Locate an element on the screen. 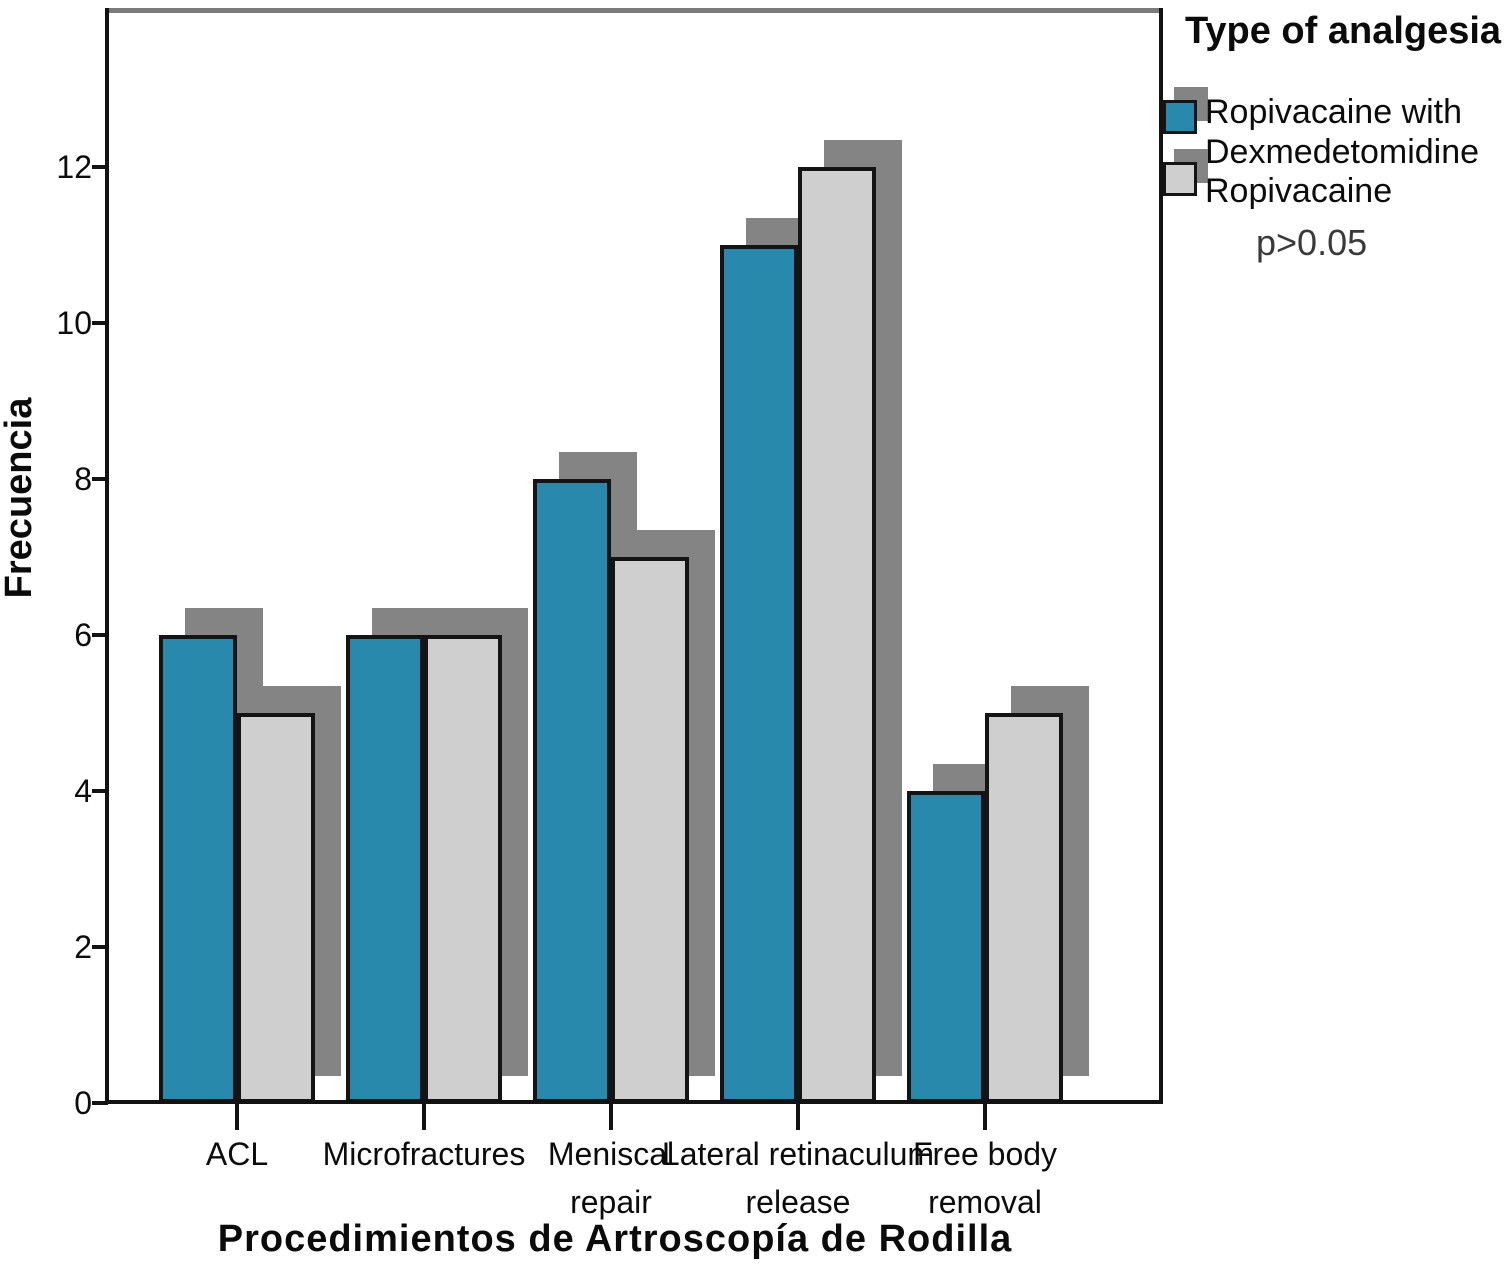 Image resolution: width=1508 pixels, height=1270 pixels. x-tick-label: removal is located at coordinates (985, 1202).